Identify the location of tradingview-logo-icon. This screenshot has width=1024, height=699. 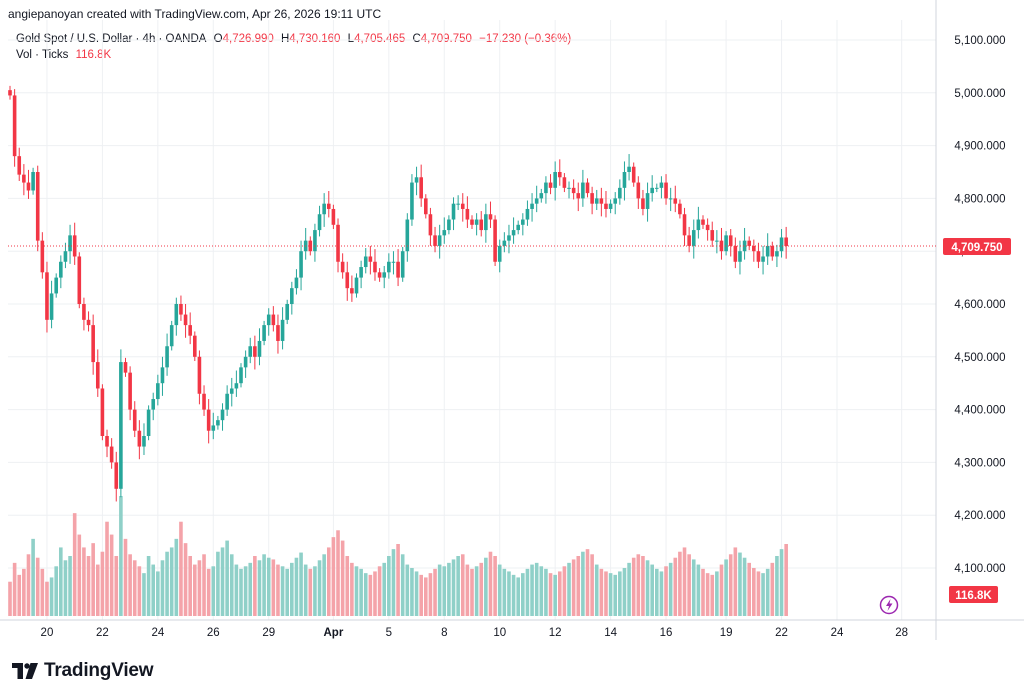
(25, 671).